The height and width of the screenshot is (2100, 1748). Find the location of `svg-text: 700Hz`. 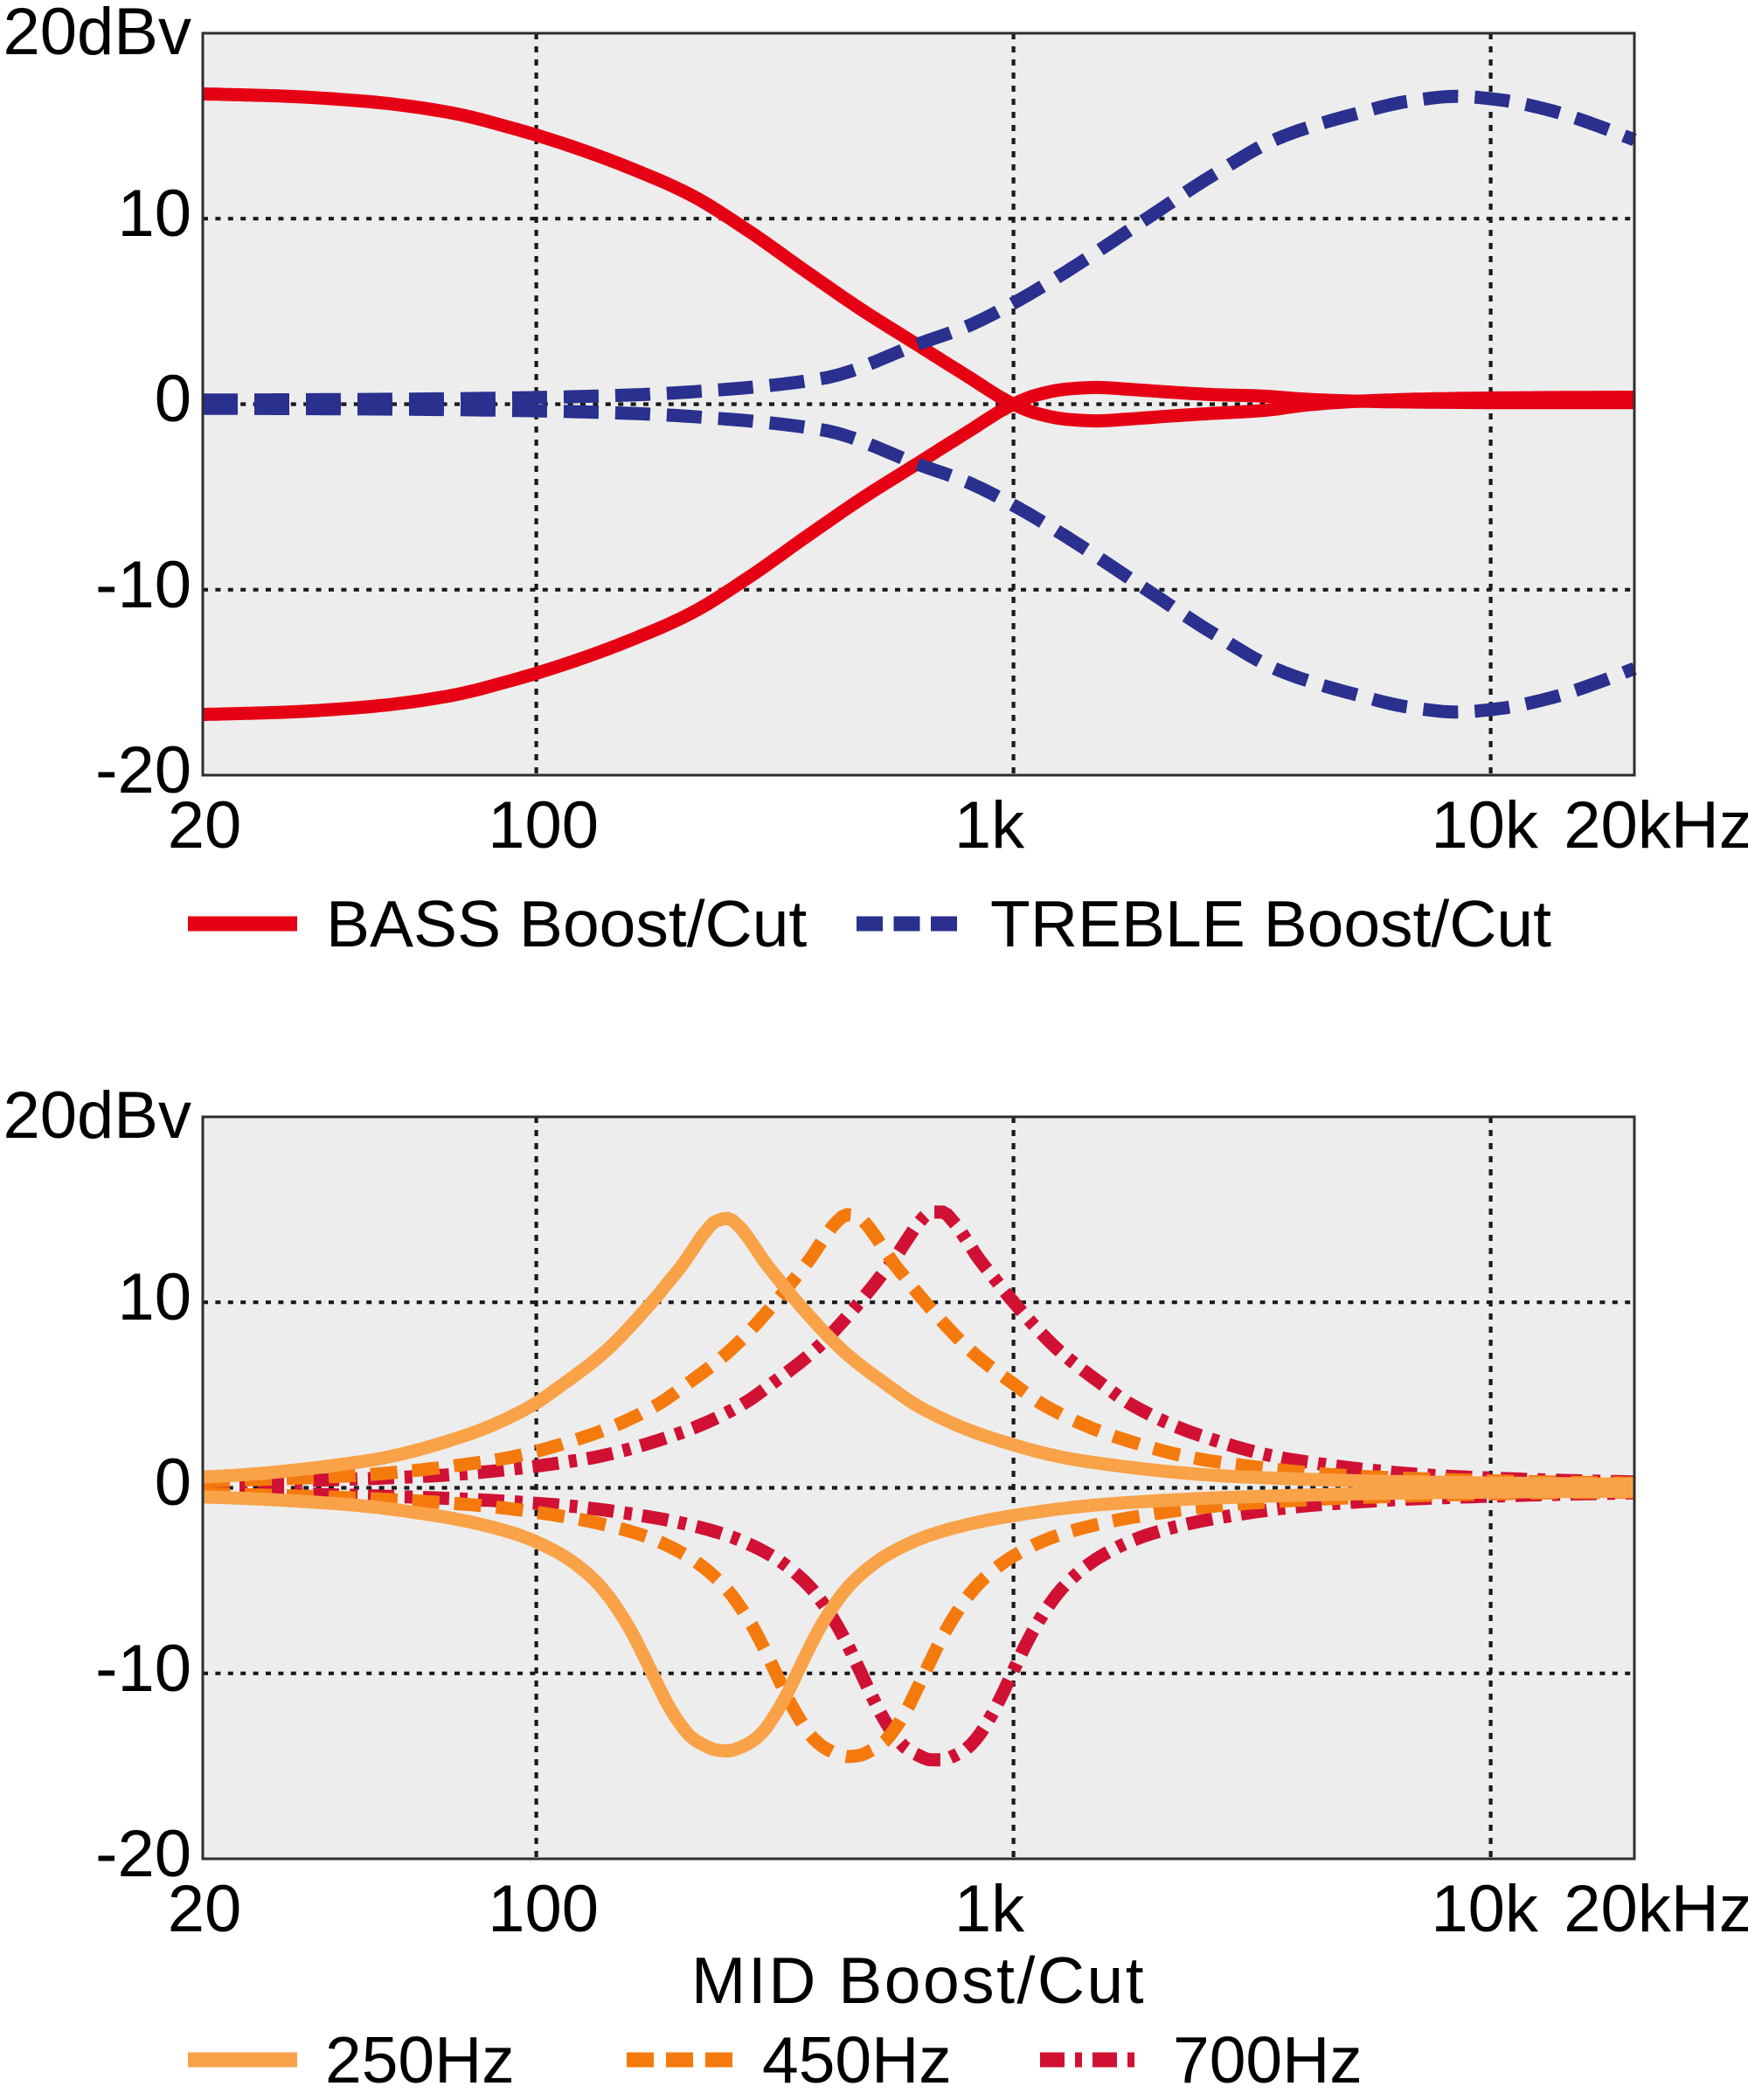

svg-text: 700Hz is located at coordinates (1268, 2060).